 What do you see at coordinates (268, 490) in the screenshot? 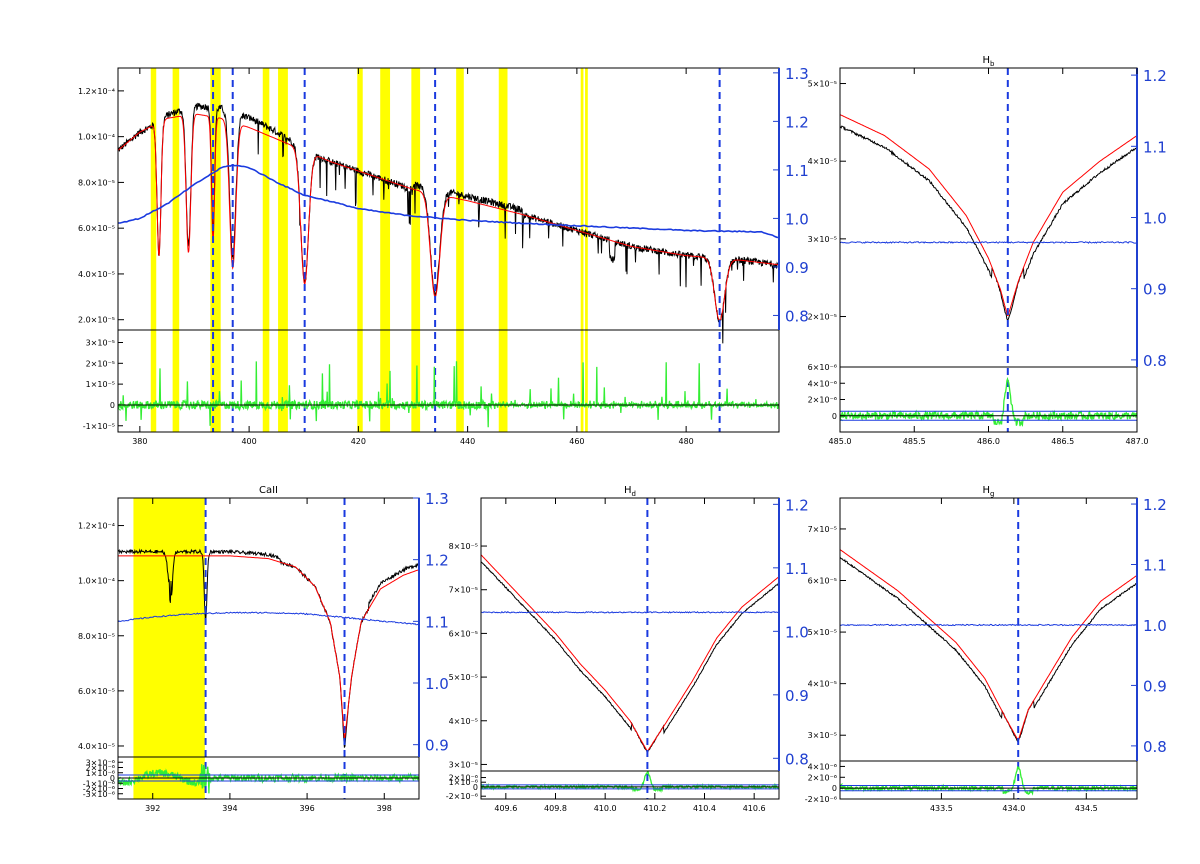
I see `panel-title: CaII` at bounding box center [268, 490].